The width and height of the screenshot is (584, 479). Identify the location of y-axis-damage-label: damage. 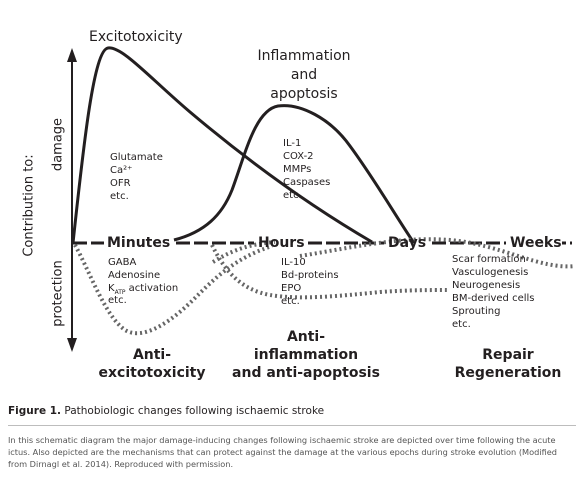
(58, 144).